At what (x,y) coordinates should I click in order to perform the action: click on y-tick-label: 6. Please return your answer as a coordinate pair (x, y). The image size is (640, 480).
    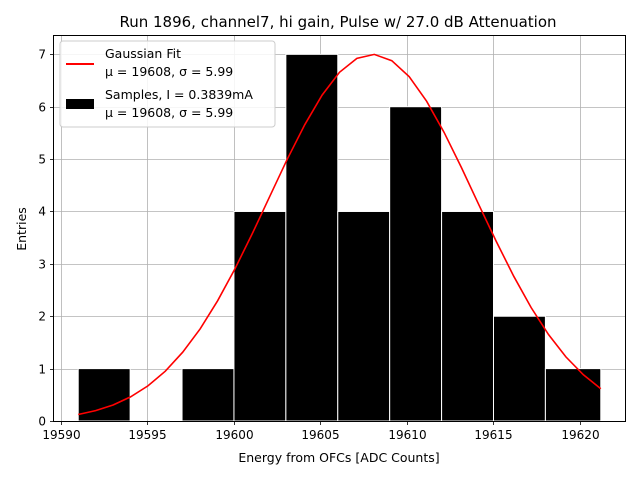
    Looking at the image, I should click on (42, 108).